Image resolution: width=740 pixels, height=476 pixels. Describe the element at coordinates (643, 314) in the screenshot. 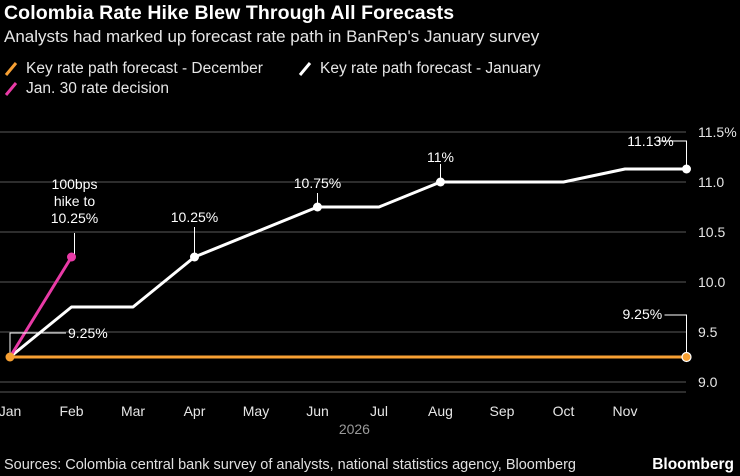

I see `data-label-december-end: 9.25%` at that location.